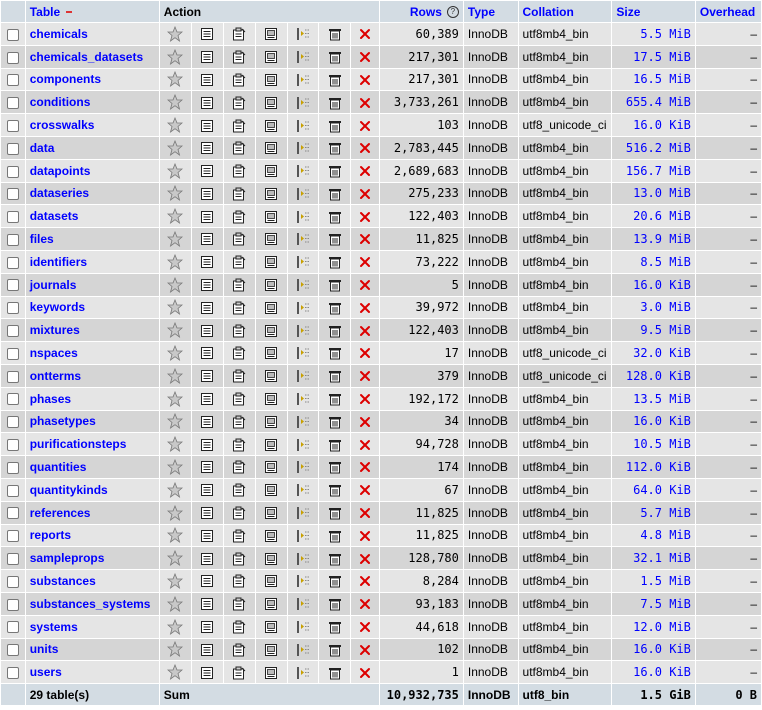 The image size is (762, 710). I want to click on table-name-link: systems, so click(92, 626).